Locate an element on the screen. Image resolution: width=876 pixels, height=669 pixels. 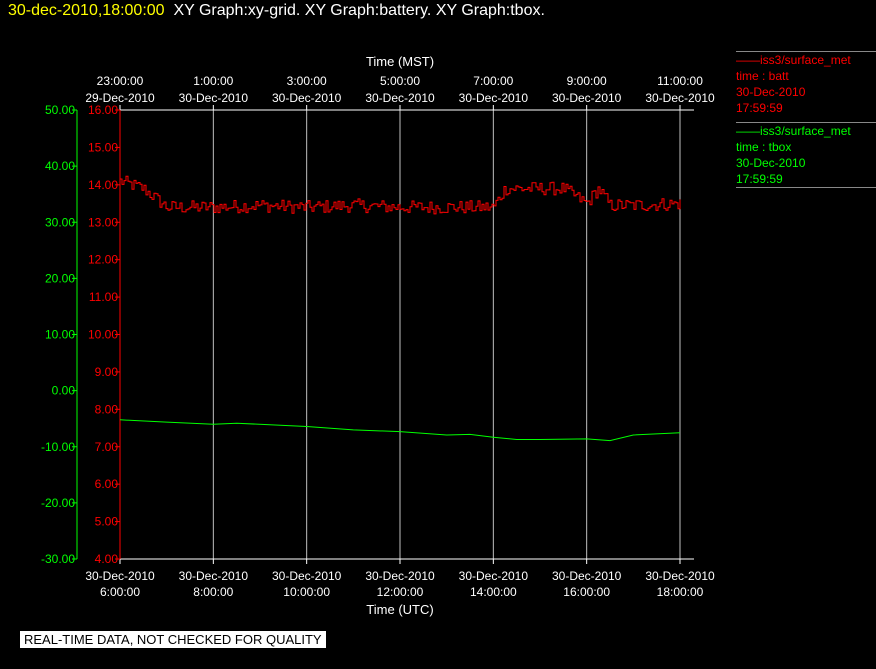
y-tick-label-batt: 14.00 is located at coordinates (103, 185).